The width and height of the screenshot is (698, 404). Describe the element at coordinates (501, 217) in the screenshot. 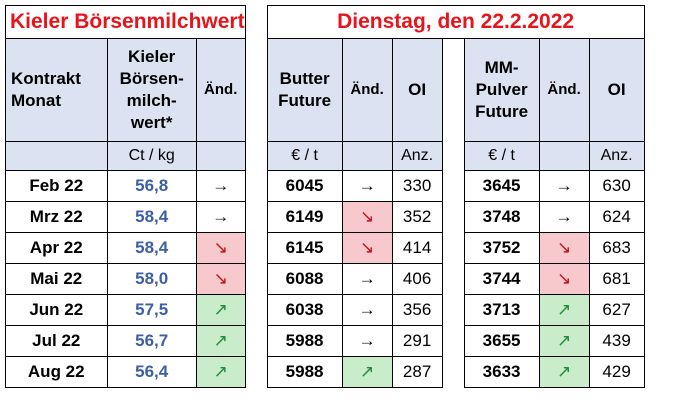

I see `mmp-value: 3748` at that location.